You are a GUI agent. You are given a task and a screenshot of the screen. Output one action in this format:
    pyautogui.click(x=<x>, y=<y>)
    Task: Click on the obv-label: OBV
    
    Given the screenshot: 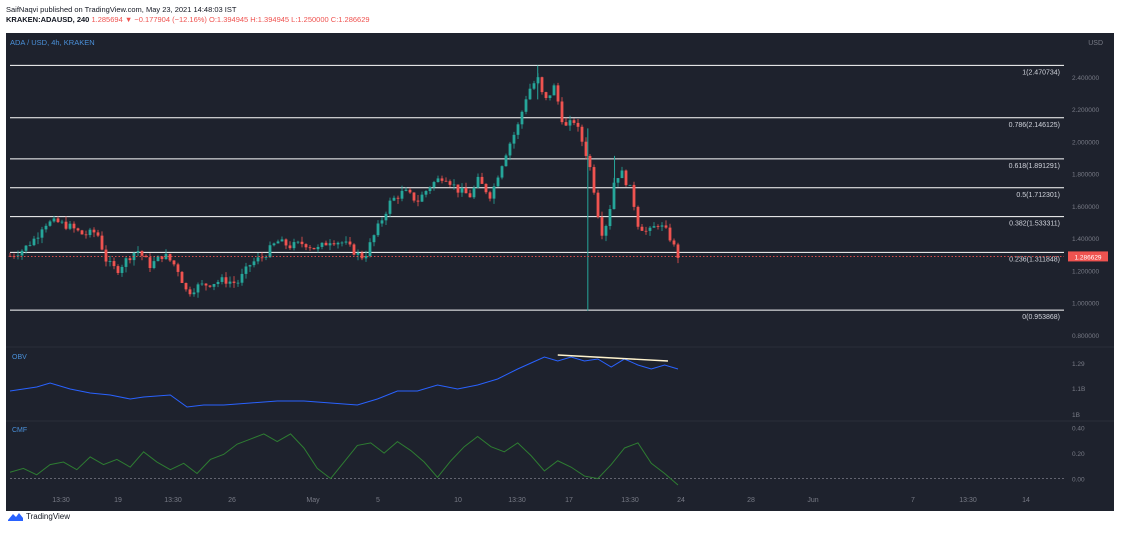 What is the action you would take?
    pyautogui.click(x=19, y=357)
    